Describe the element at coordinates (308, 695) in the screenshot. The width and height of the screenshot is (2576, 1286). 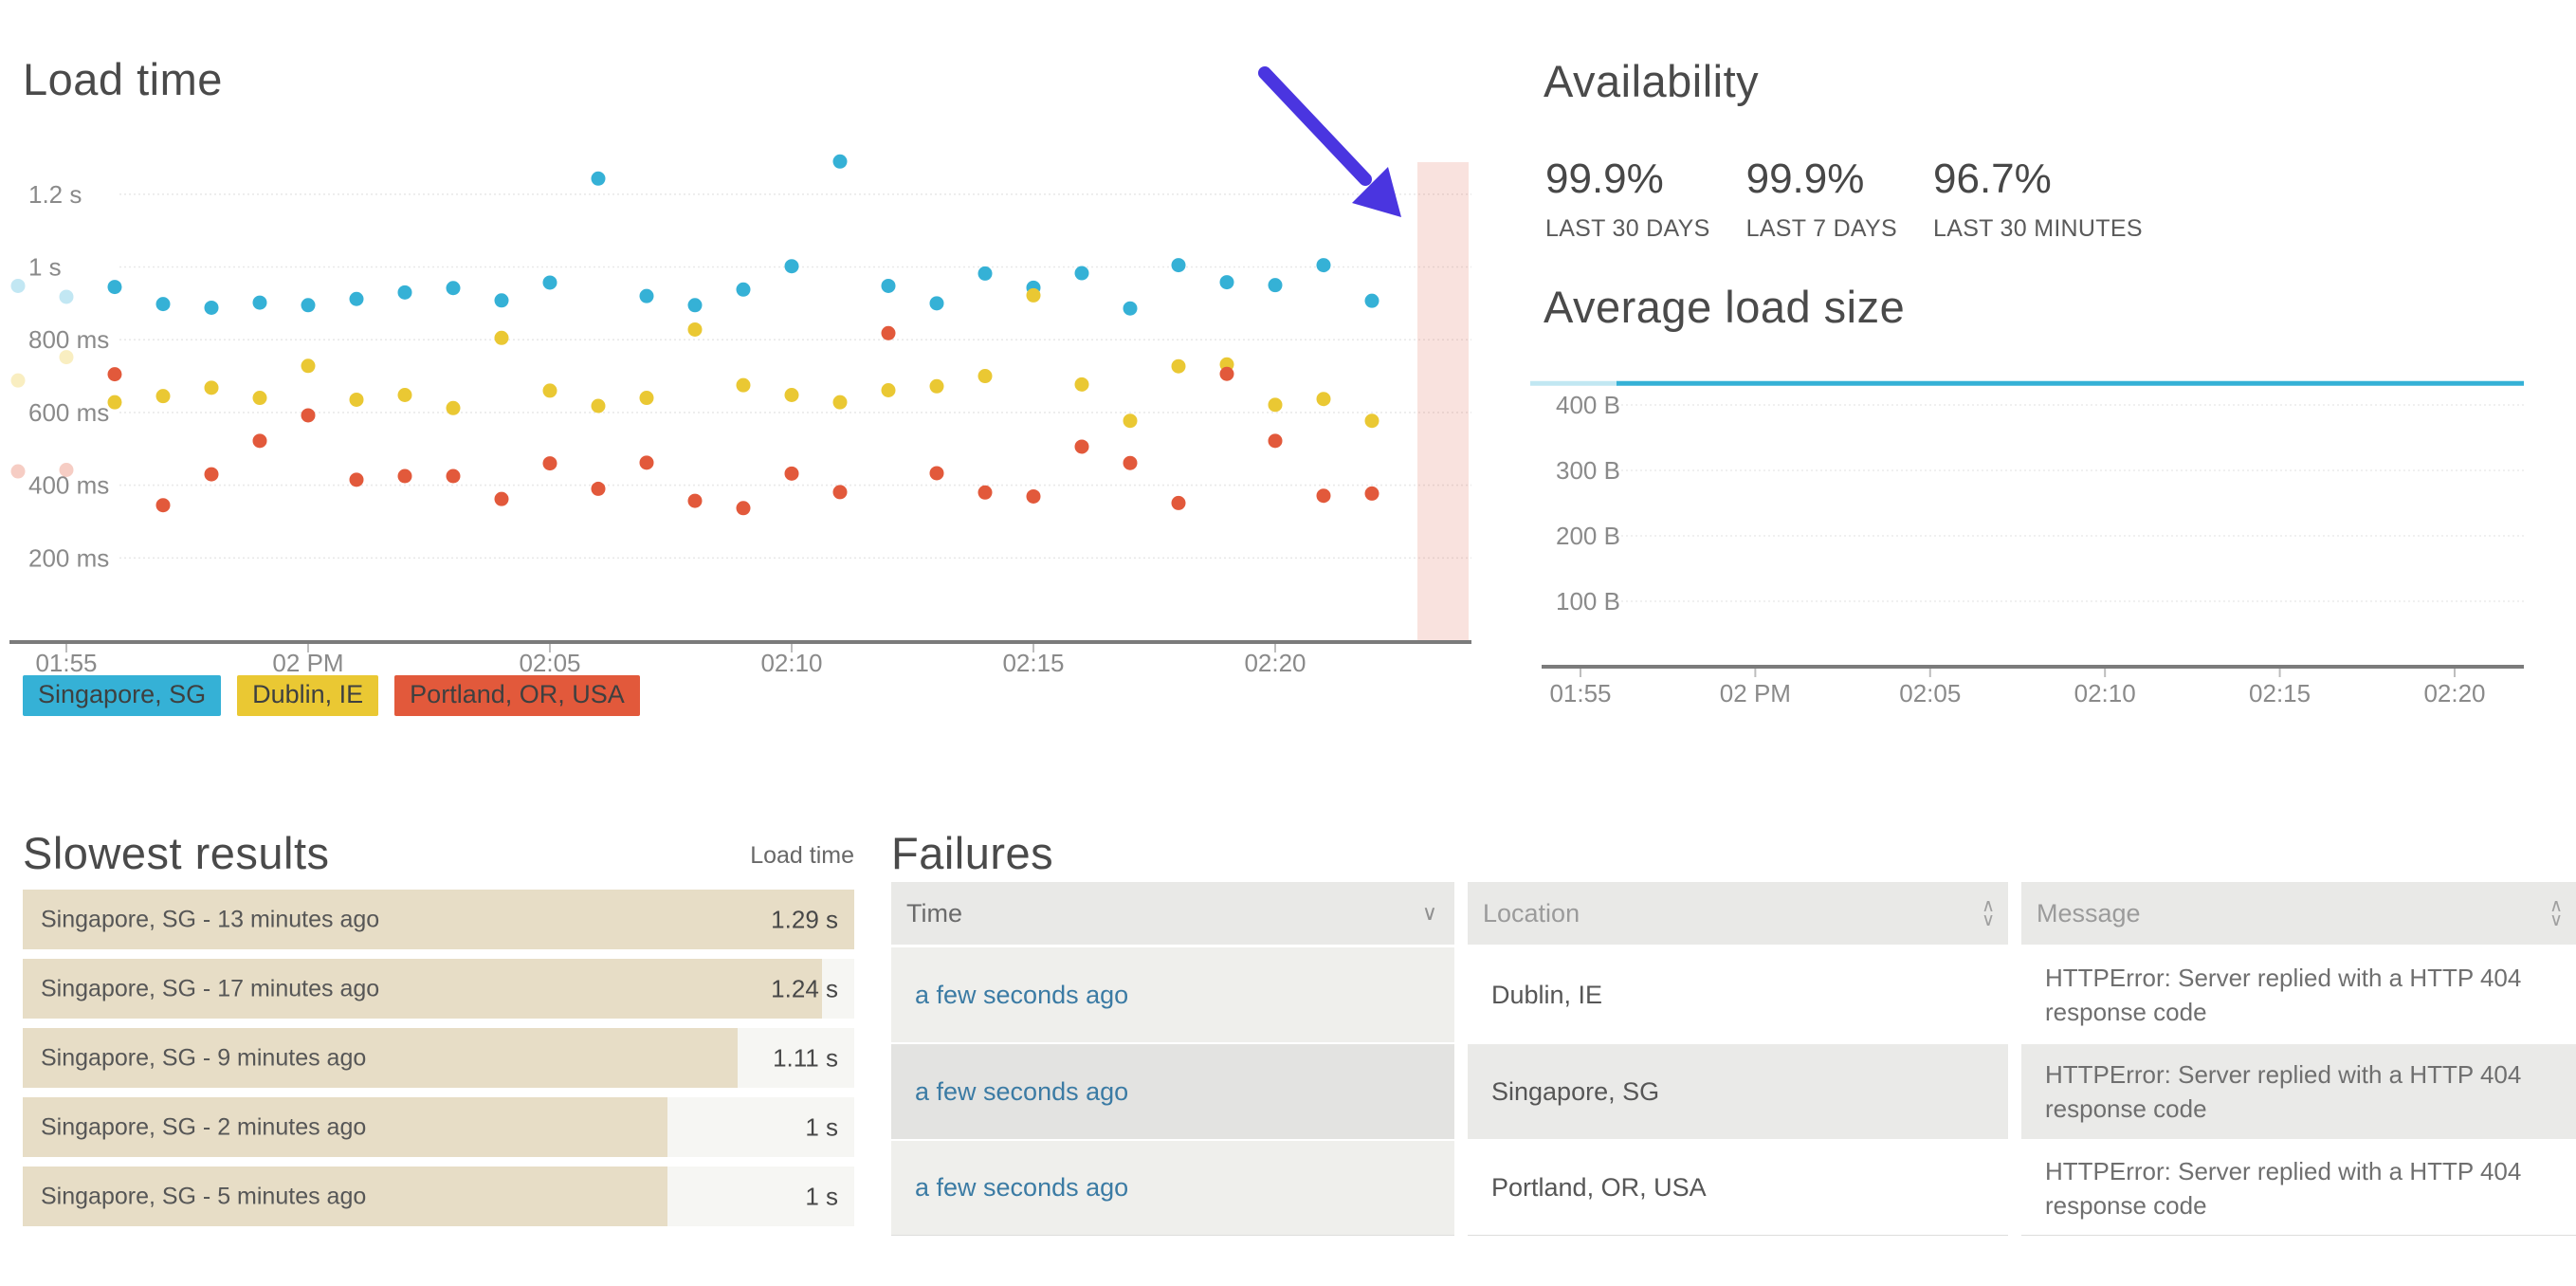
I see `legend-badge-dublin: Dublin, IE` at that location.